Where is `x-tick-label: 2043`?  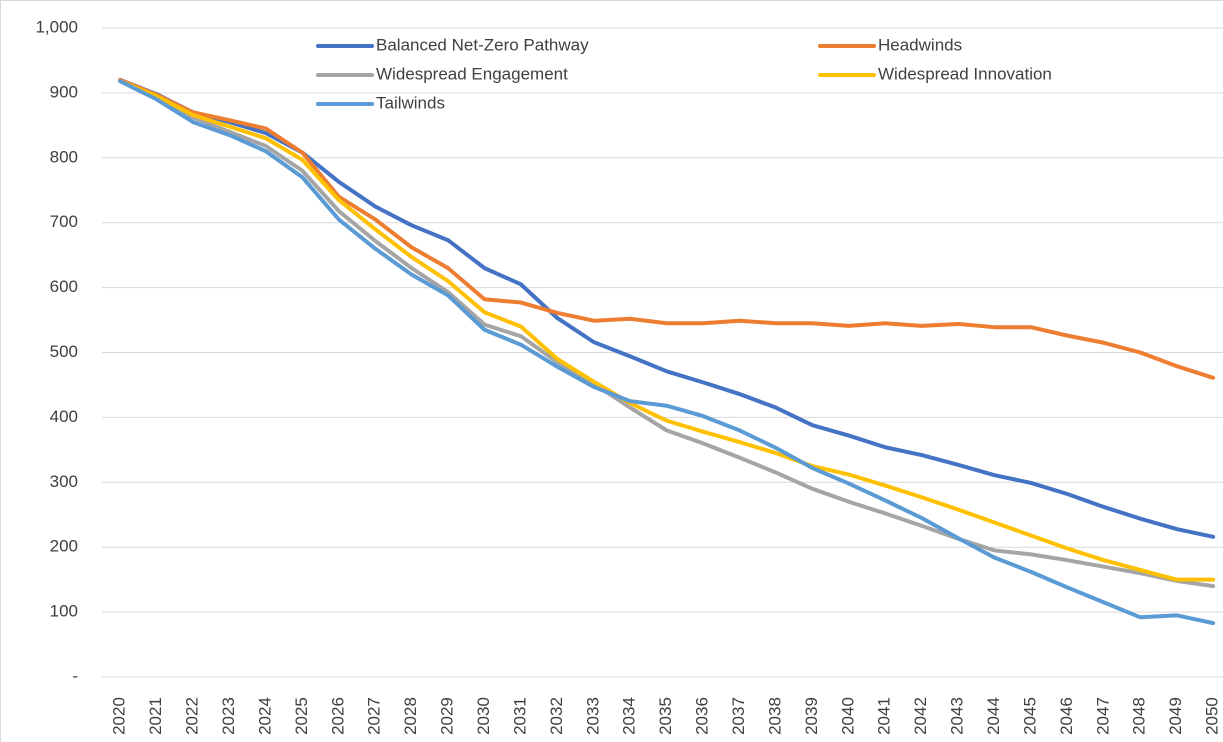 x-tick-label: 2043 is located at coordinates (957, 716).